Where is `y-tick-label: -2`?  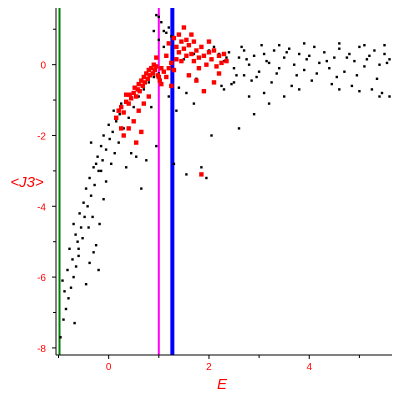 y-tick-label: -2 is located at coordinates (41, 136).